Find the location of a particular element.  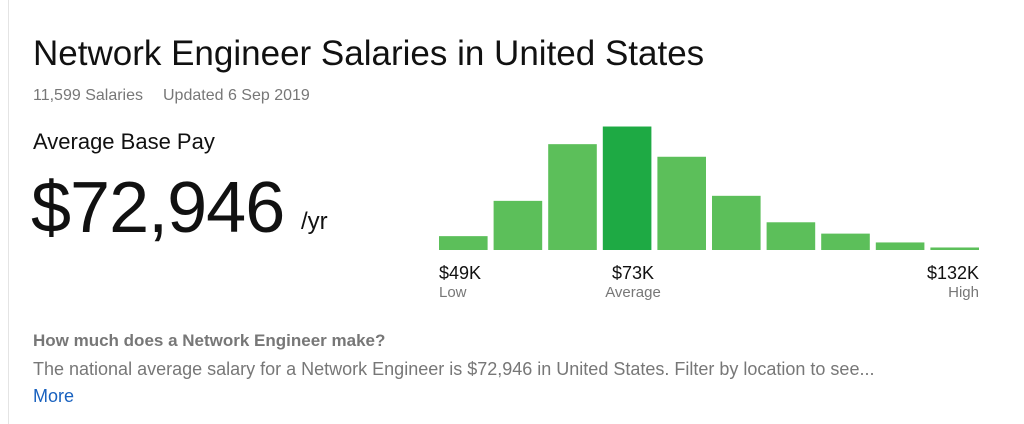

low-label: Low is located at coordinates (453, 292).